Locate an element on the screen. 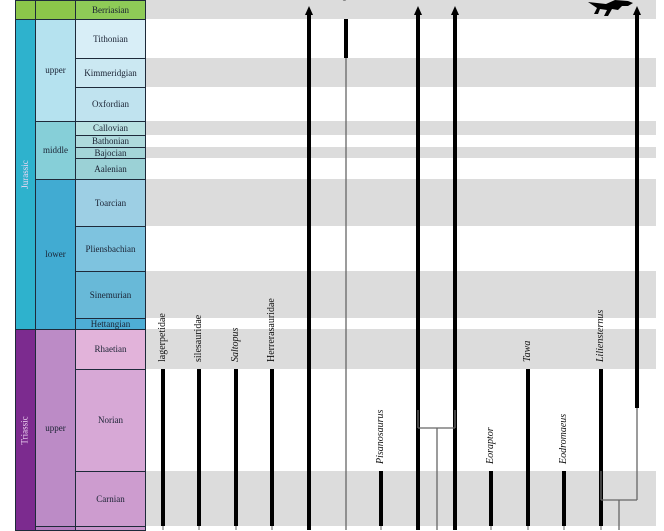  stage-label: Tithonian is located at coordinates (110, 38).